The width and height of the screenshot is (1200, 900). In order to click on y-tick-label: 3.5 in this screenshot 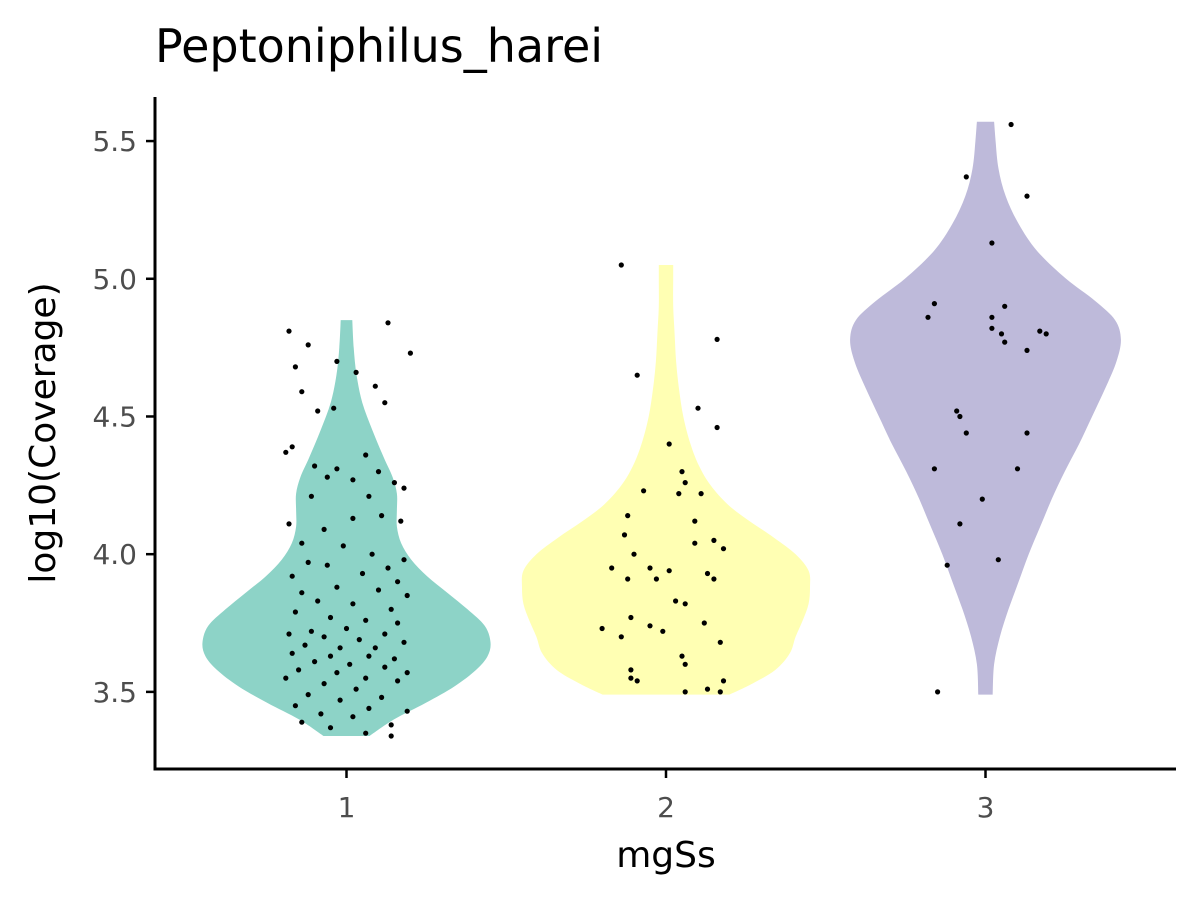, I will do `click(114, 692)`.